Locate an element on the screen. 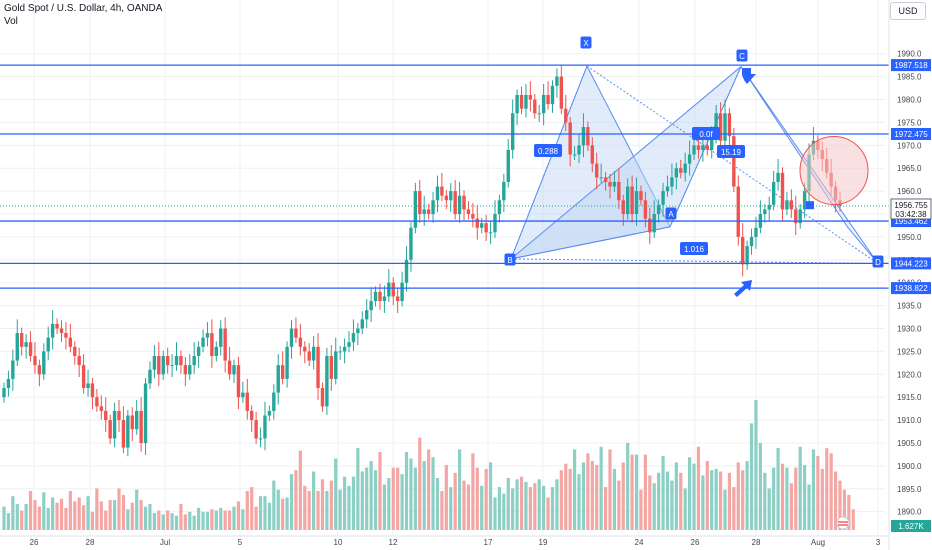 This screenshot has width=932, height=550. pattern-diagonal-xd is located at coordinates (732, 164).